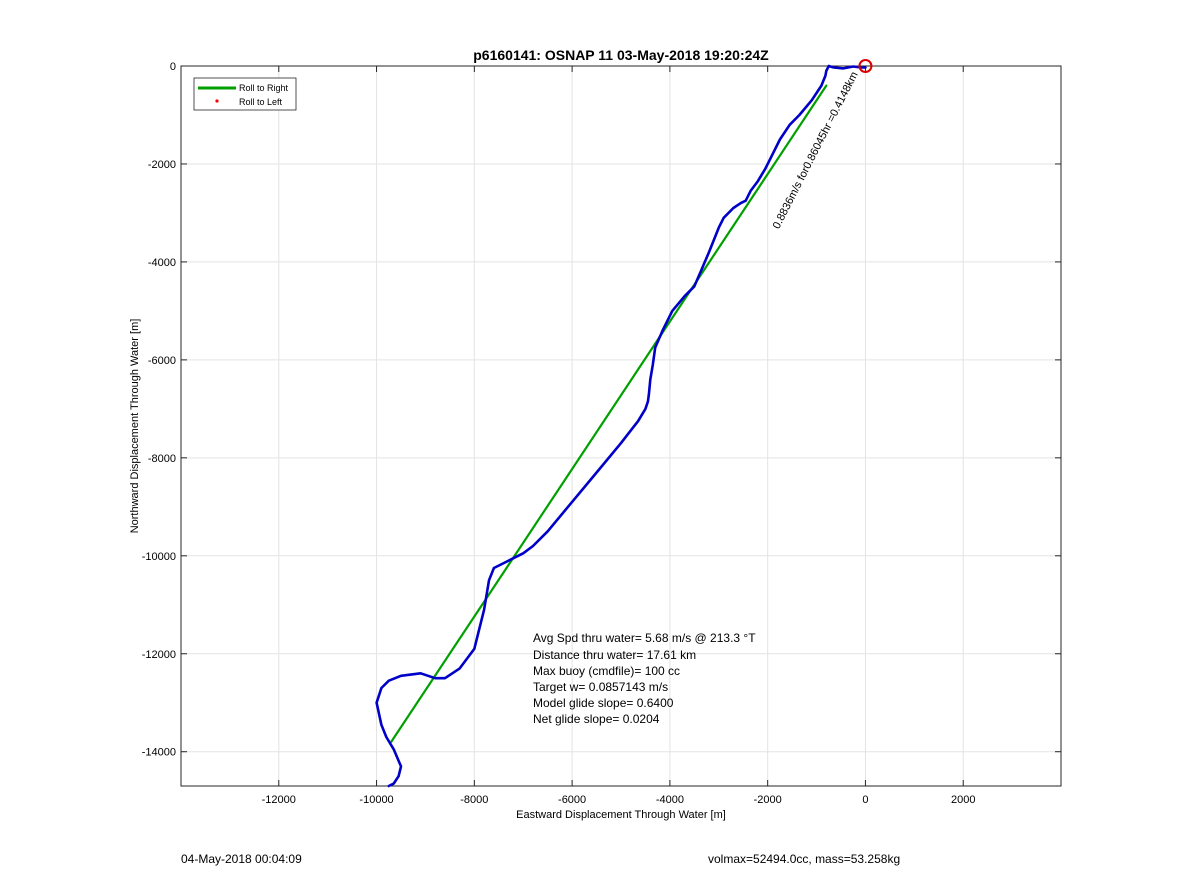 This screenshot has height=885, width=1200. I want to click on y-tick-label: -2000, so click(162, 165).